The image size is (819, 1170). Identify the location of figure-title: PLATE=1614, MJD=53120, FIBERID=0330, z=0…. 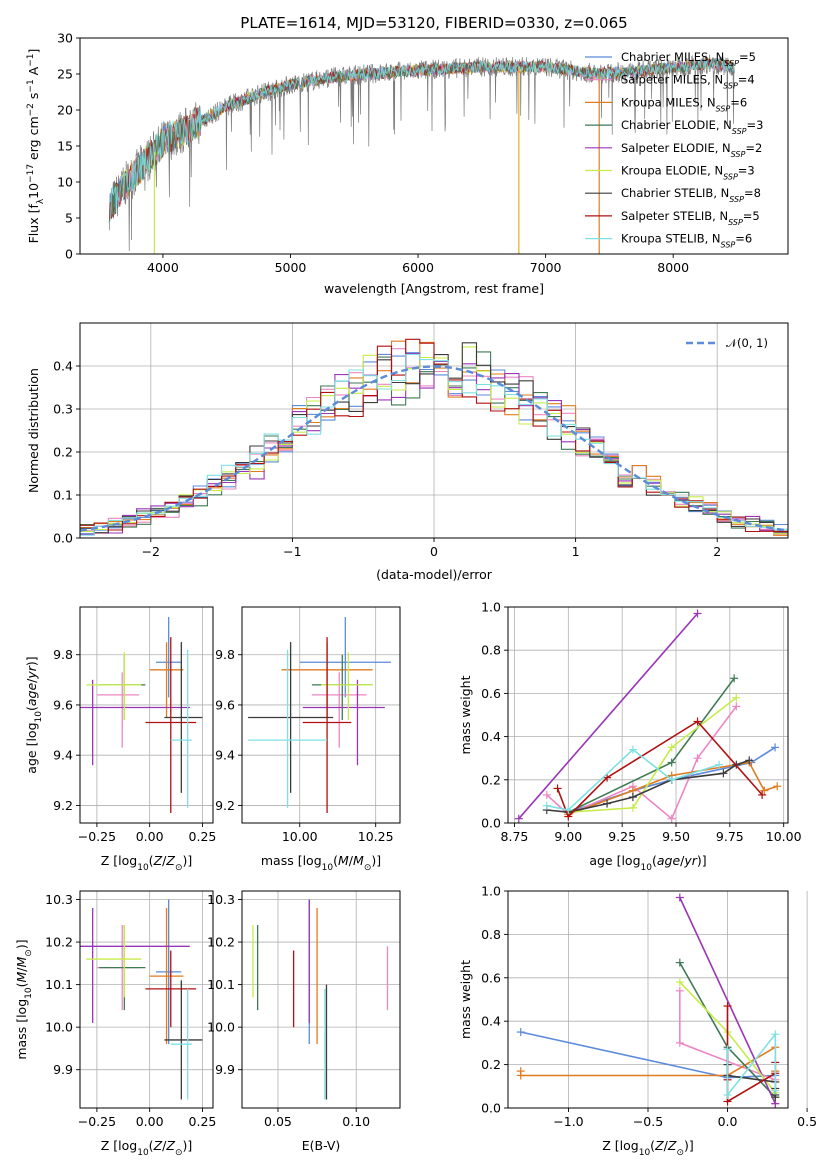
(433, 23).